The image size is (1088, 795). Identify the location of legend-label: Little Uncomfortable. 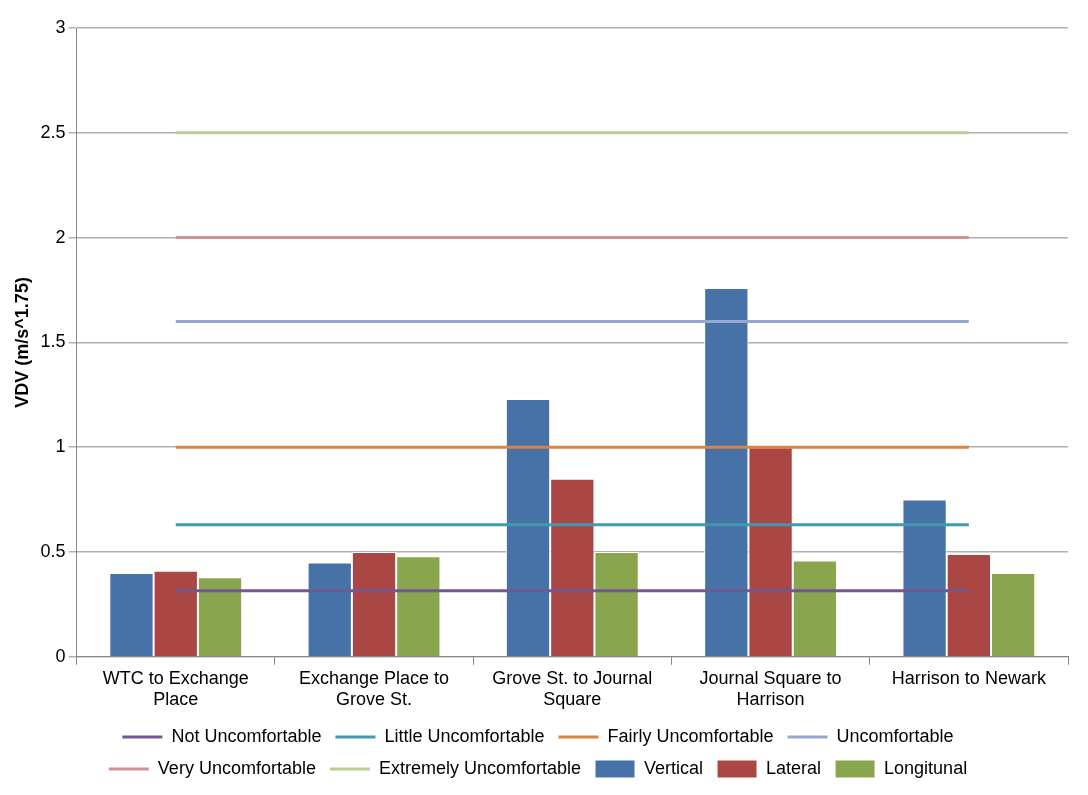
(464, 735).